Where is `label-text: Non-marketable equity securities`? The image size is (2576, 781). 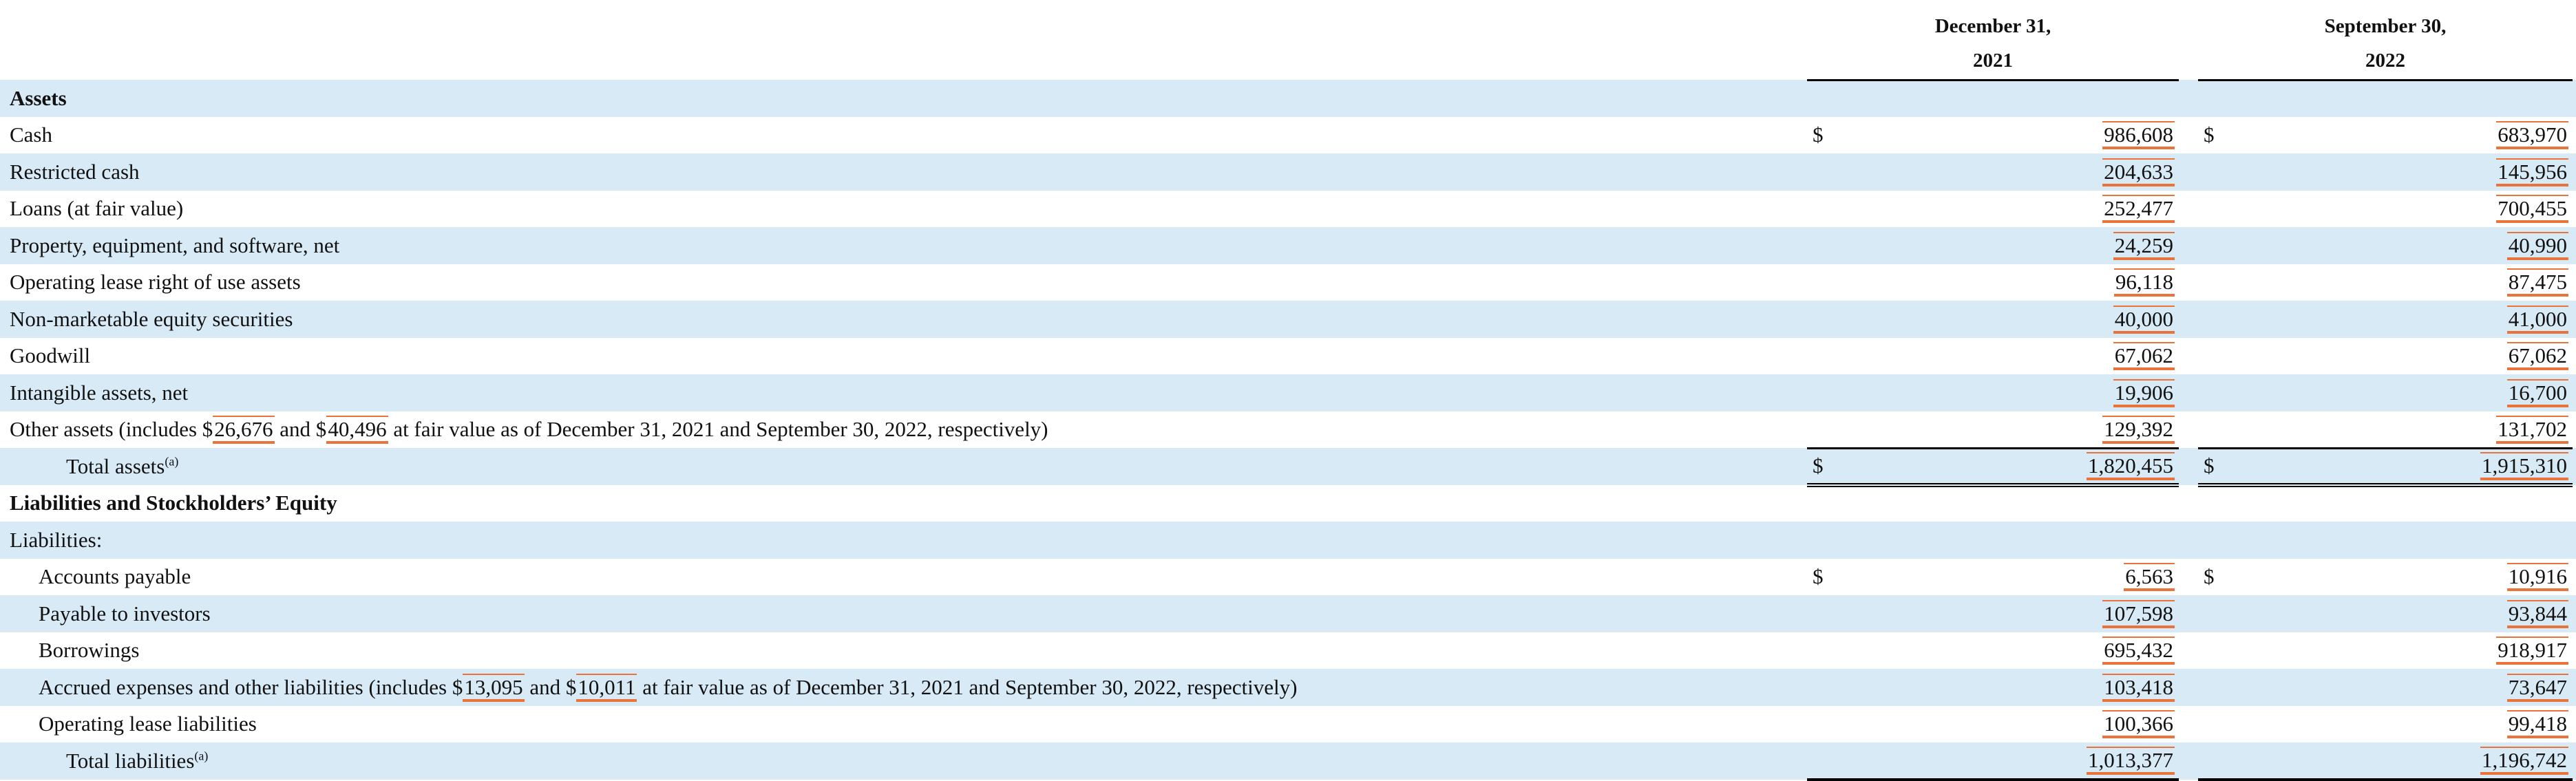 label-text: Non-marketable equity securities is located at coordinates (151, 318).